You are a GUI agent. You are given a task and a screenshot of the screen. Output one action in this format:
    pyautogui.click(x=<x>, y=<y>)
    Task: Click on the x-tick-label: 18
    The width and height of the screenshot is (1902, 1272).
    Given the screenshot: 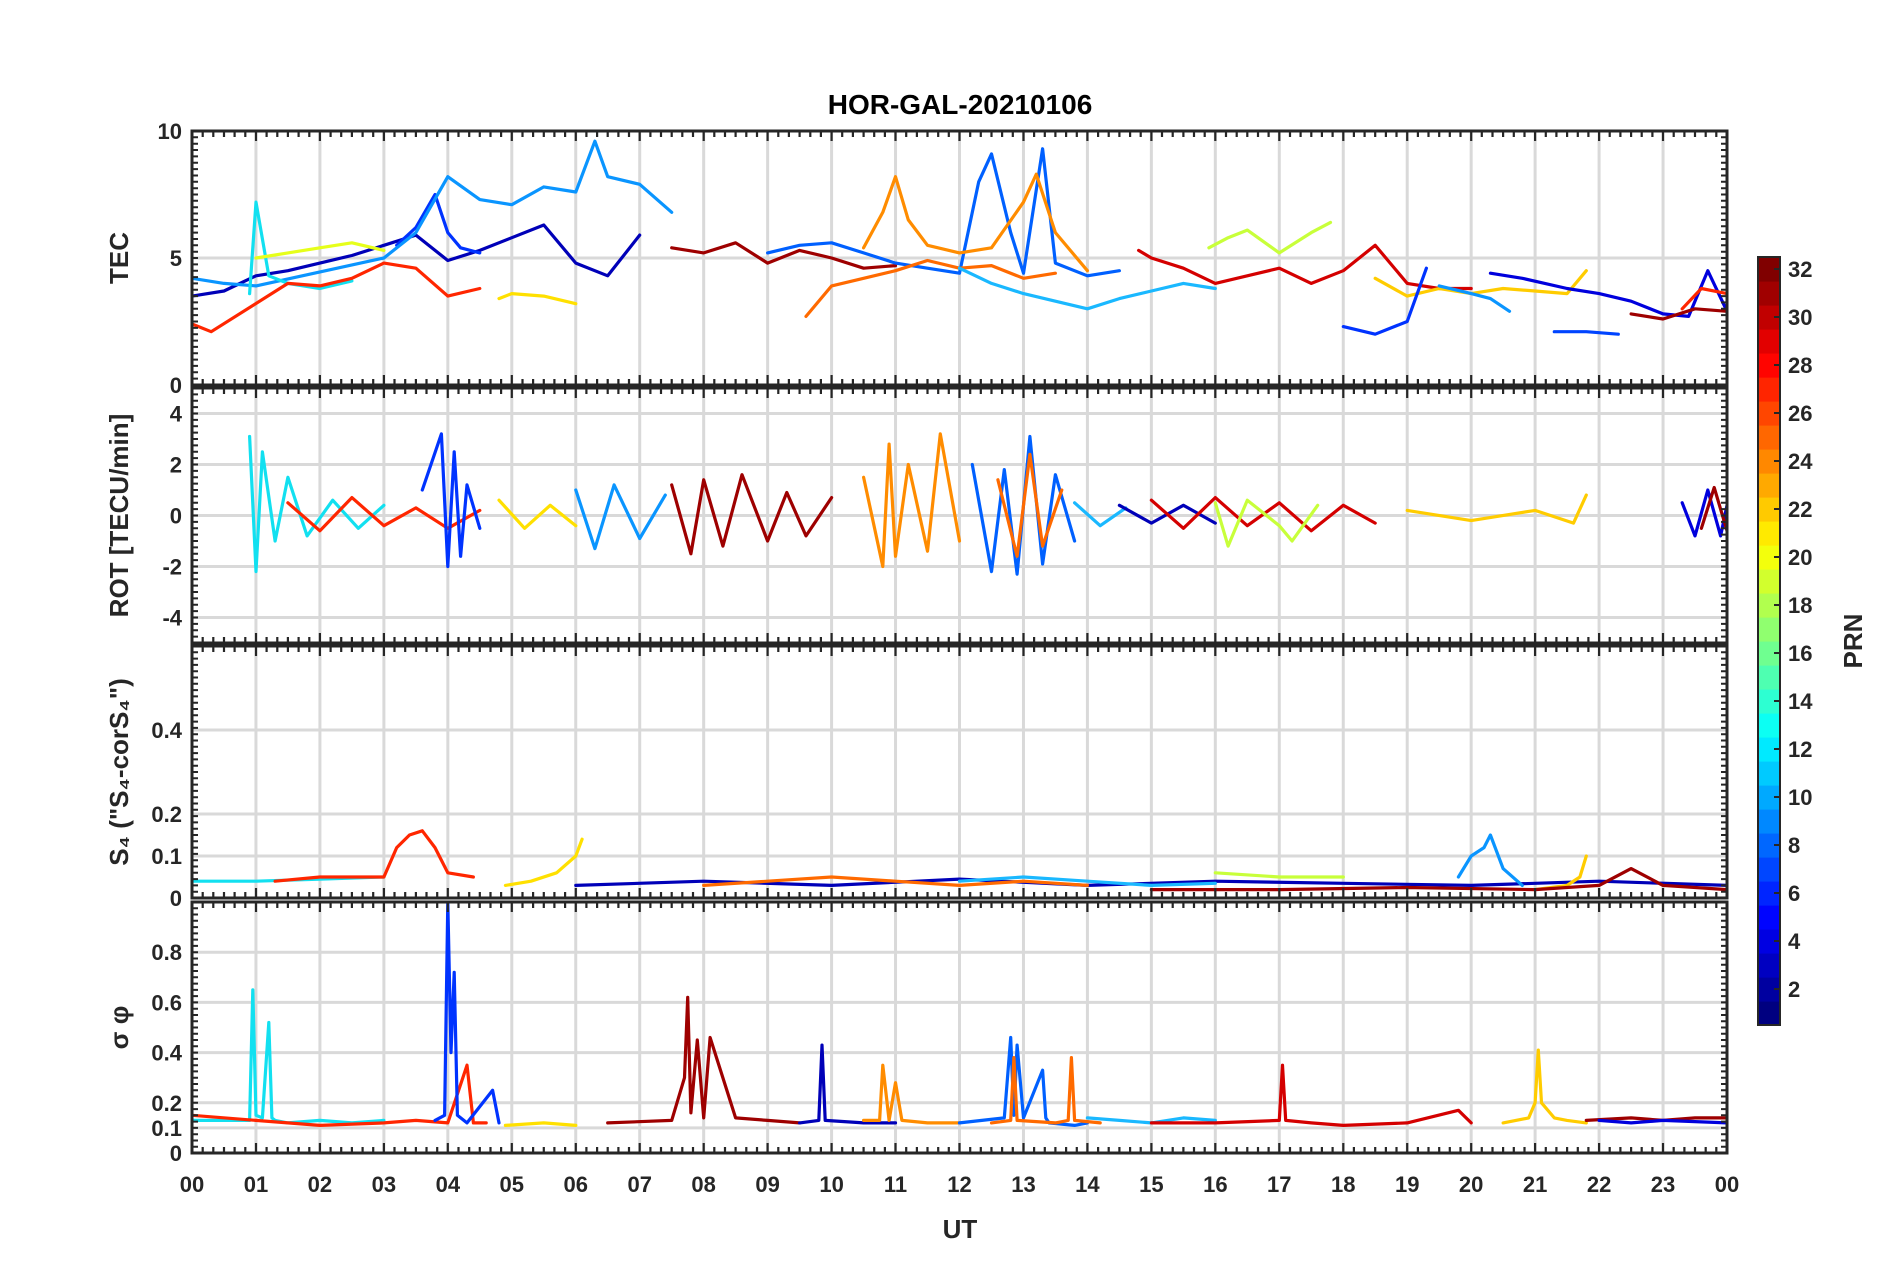 What is the action you would take?
    pyautogui.click(x=1343, y=1184)
    